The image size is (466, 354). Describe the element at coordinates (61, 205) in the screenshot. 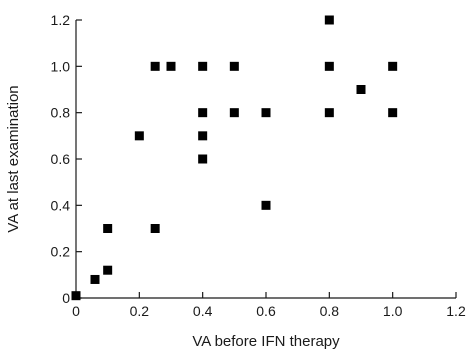

I see `y-tick-label: 0.4` at that location.